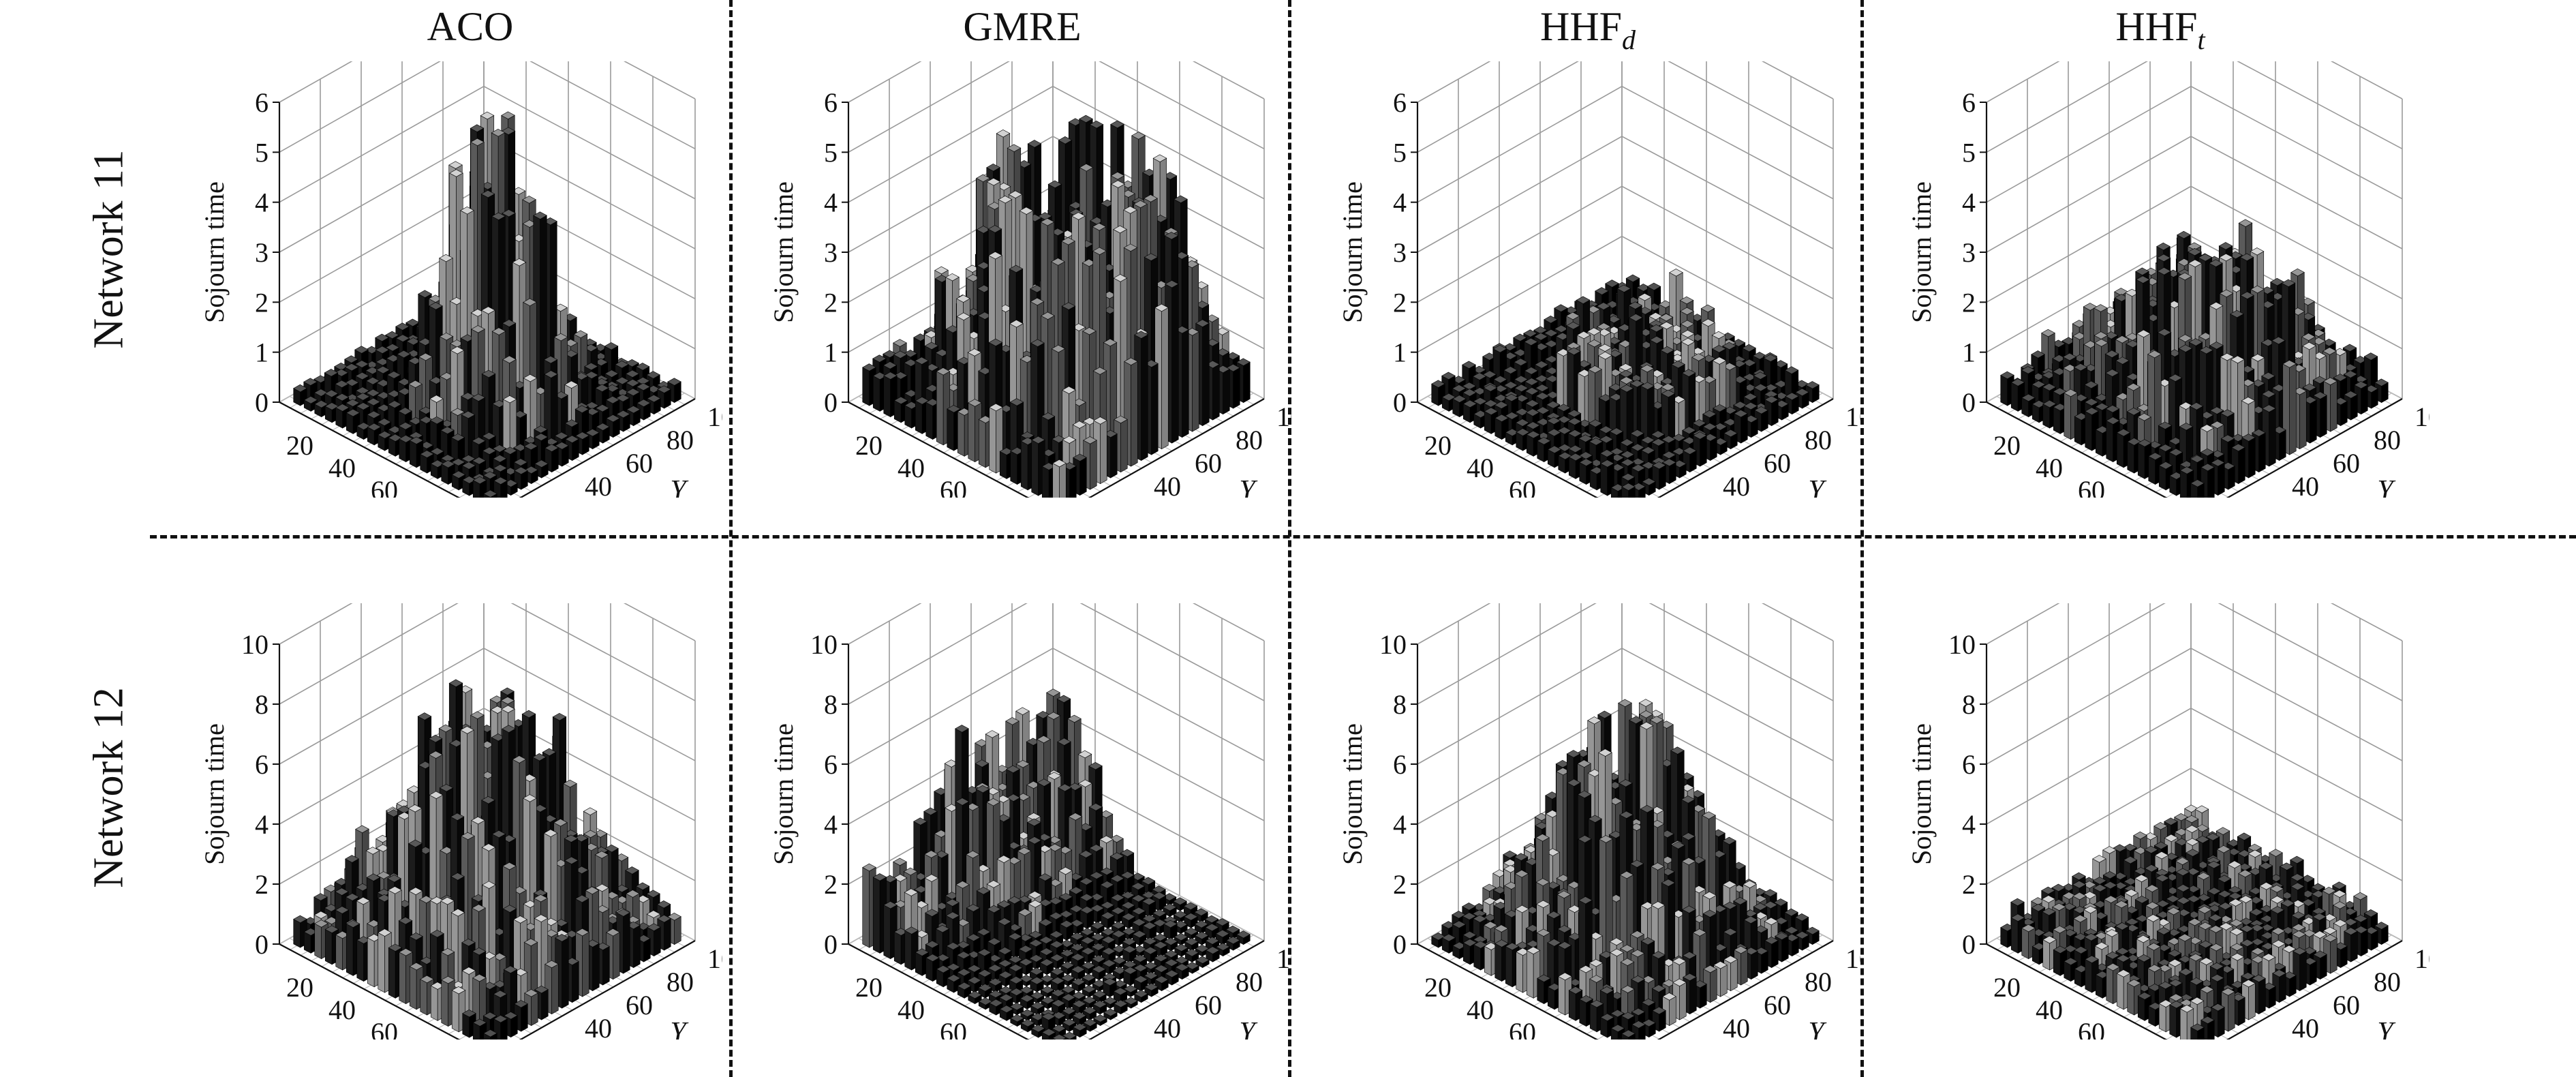 Image resolution: width=2576 pixels, height=1077 pixels. I want to click on z-tick-label: 1, so click(831, 352).